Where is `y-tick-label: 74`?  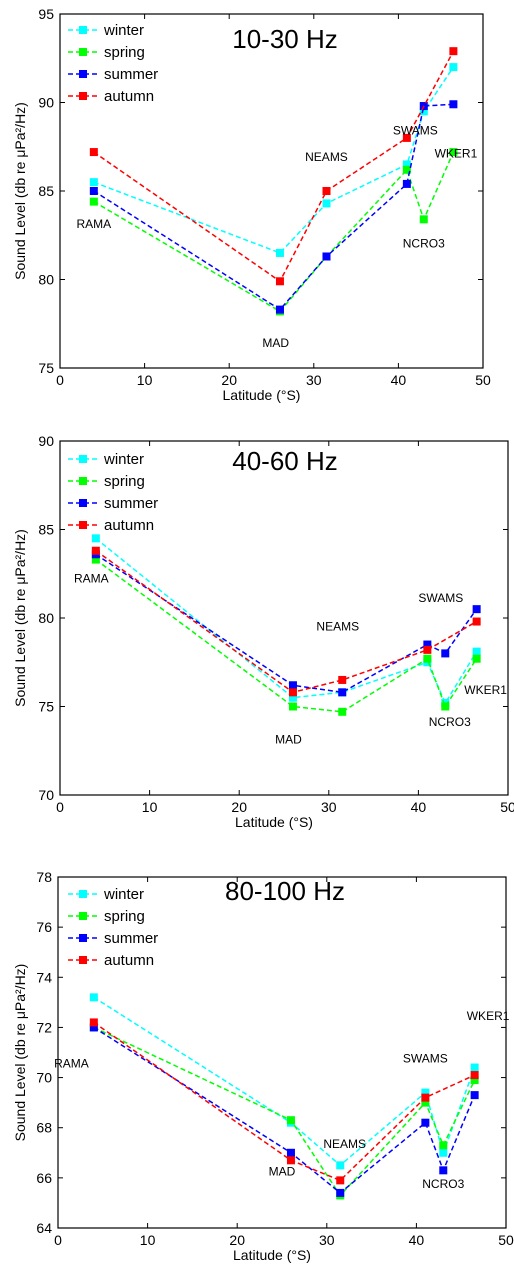
y-tick-label: 74 is located at coordinates (44, 977).